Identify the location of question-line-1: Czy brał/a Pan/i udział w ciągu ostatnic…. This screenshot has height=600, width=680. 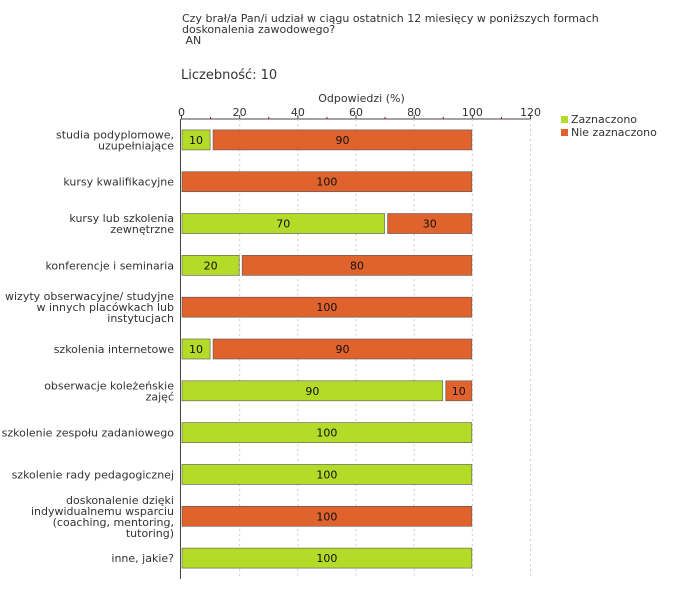
(390, 18).